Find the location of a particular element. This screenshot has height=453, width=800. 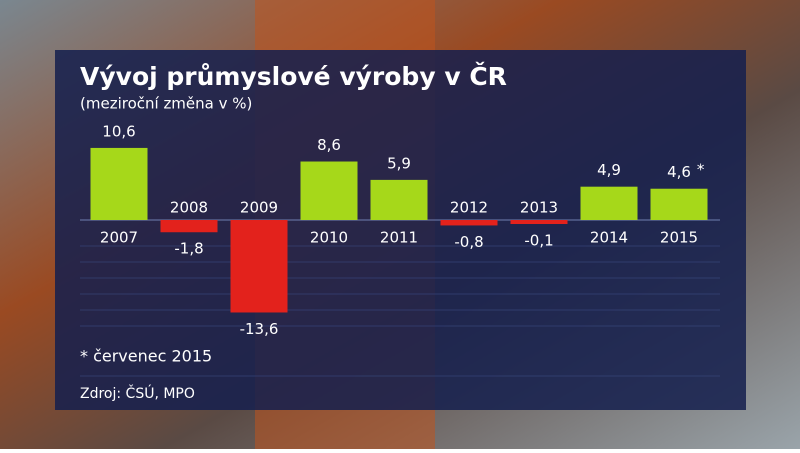

footnote: * červenec 2015 is located at coordinates (146, 356).